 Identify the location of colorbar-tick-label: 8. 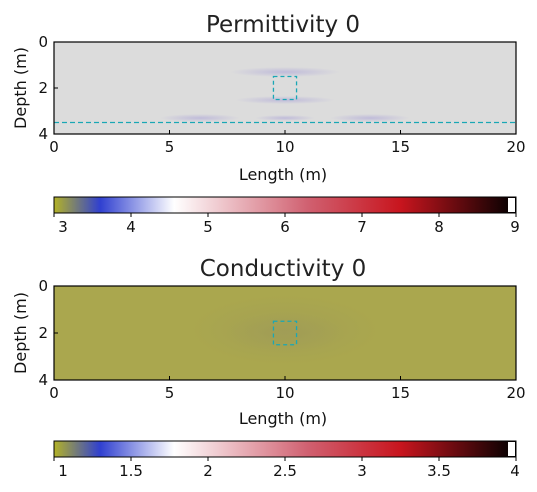
(439, 227).